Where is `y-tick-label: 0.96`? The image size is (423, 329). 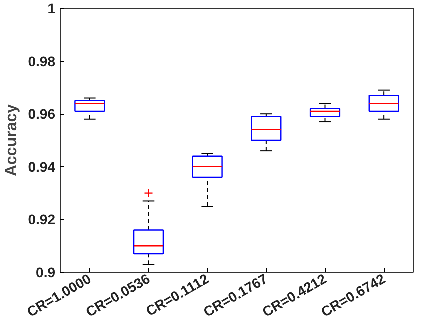
y-tick-label: 0.96 is located at coordinates (42, 114).